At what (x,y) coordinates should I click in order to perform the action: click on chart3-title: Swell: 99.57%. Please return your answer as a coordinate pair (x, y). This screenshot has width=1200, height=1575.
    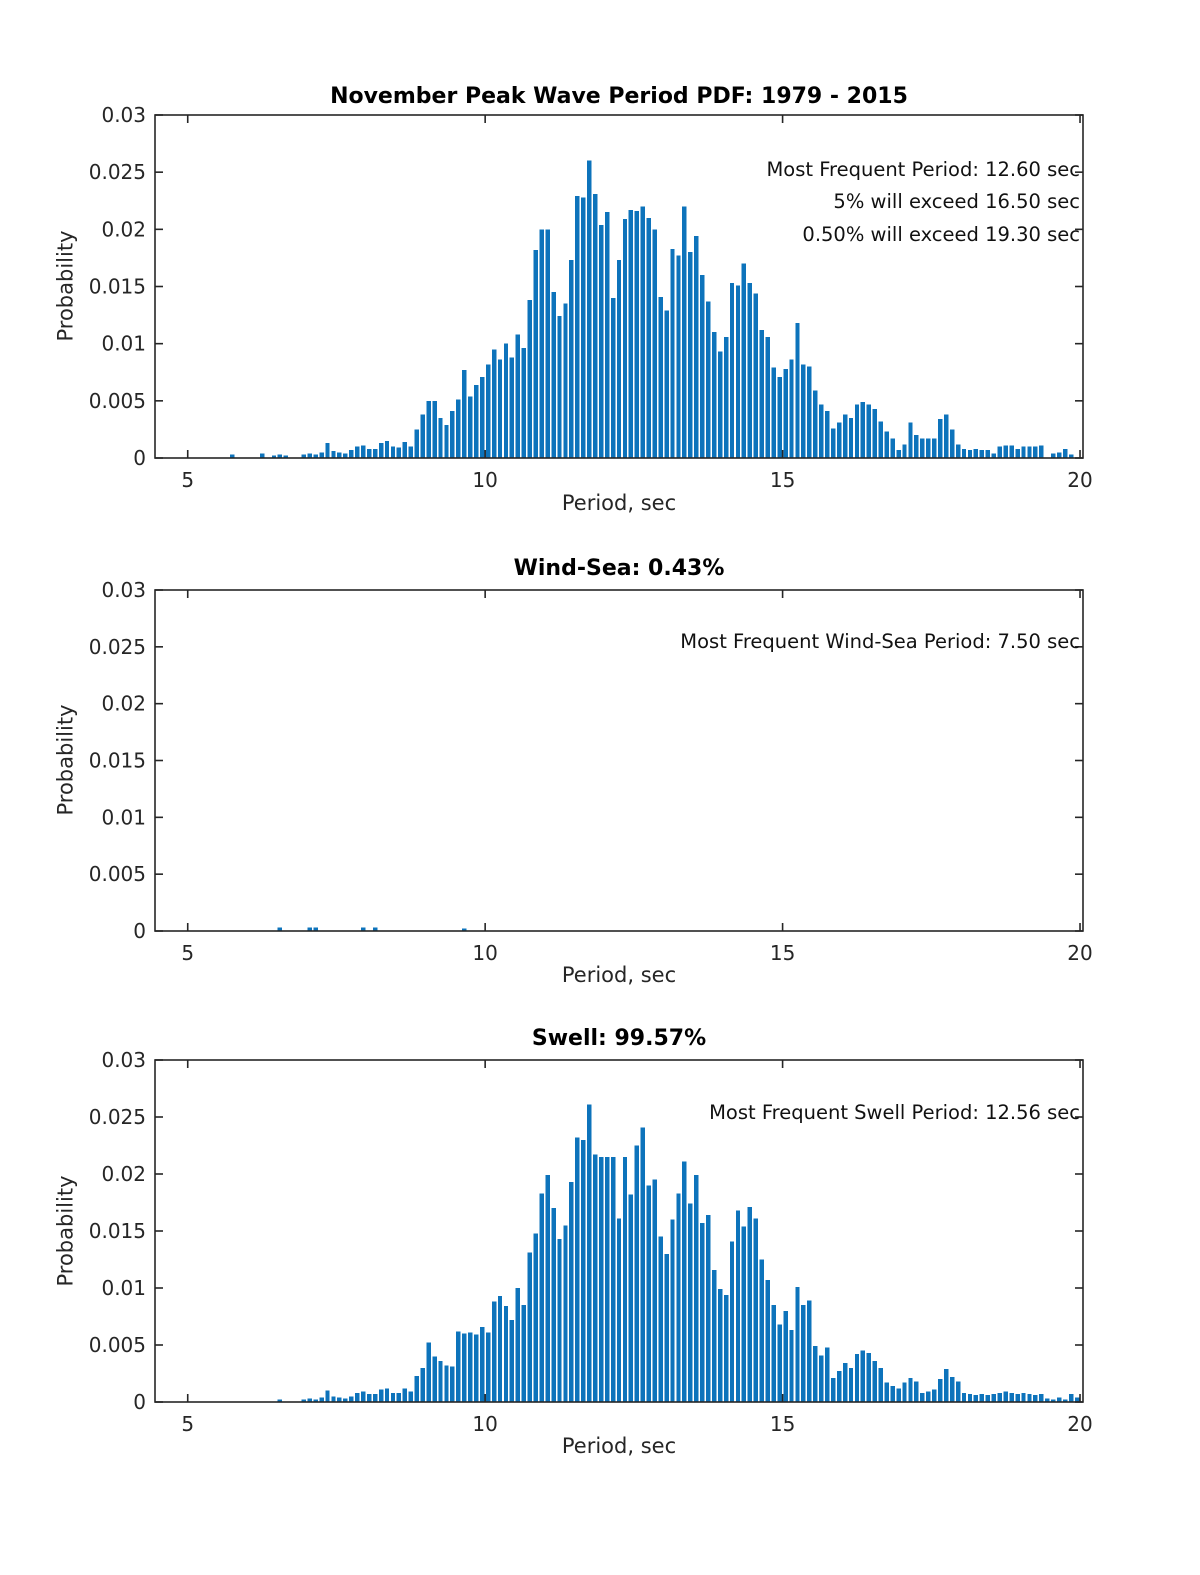
    Looking at the image, I should click on (619, 1038).